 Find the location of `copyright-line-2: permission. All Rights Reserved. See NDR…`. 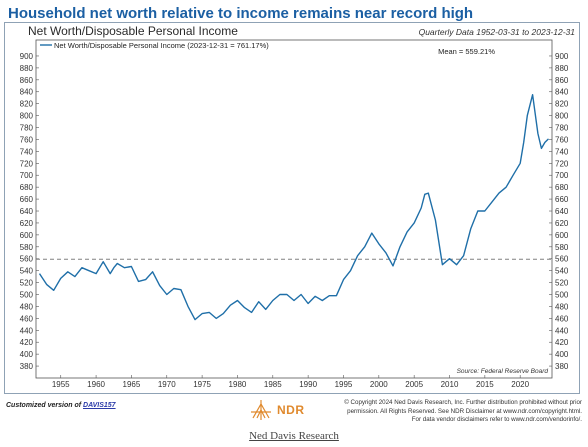

copyright-line-2: permission. All Rights Reserved. See NDR… is located at coordinates (464, 411).